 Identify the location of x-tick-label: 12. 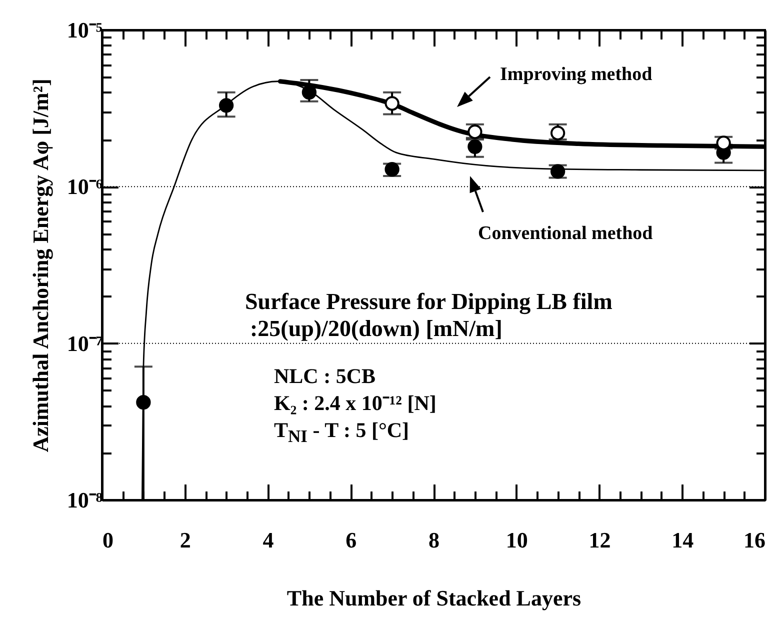
(599, 540).